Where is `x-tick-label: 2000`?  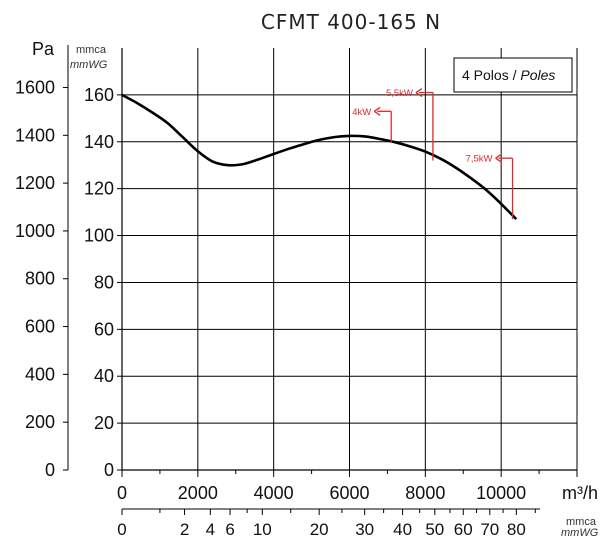 x-tick-label: 2000 is located at coordinates (198, 493).